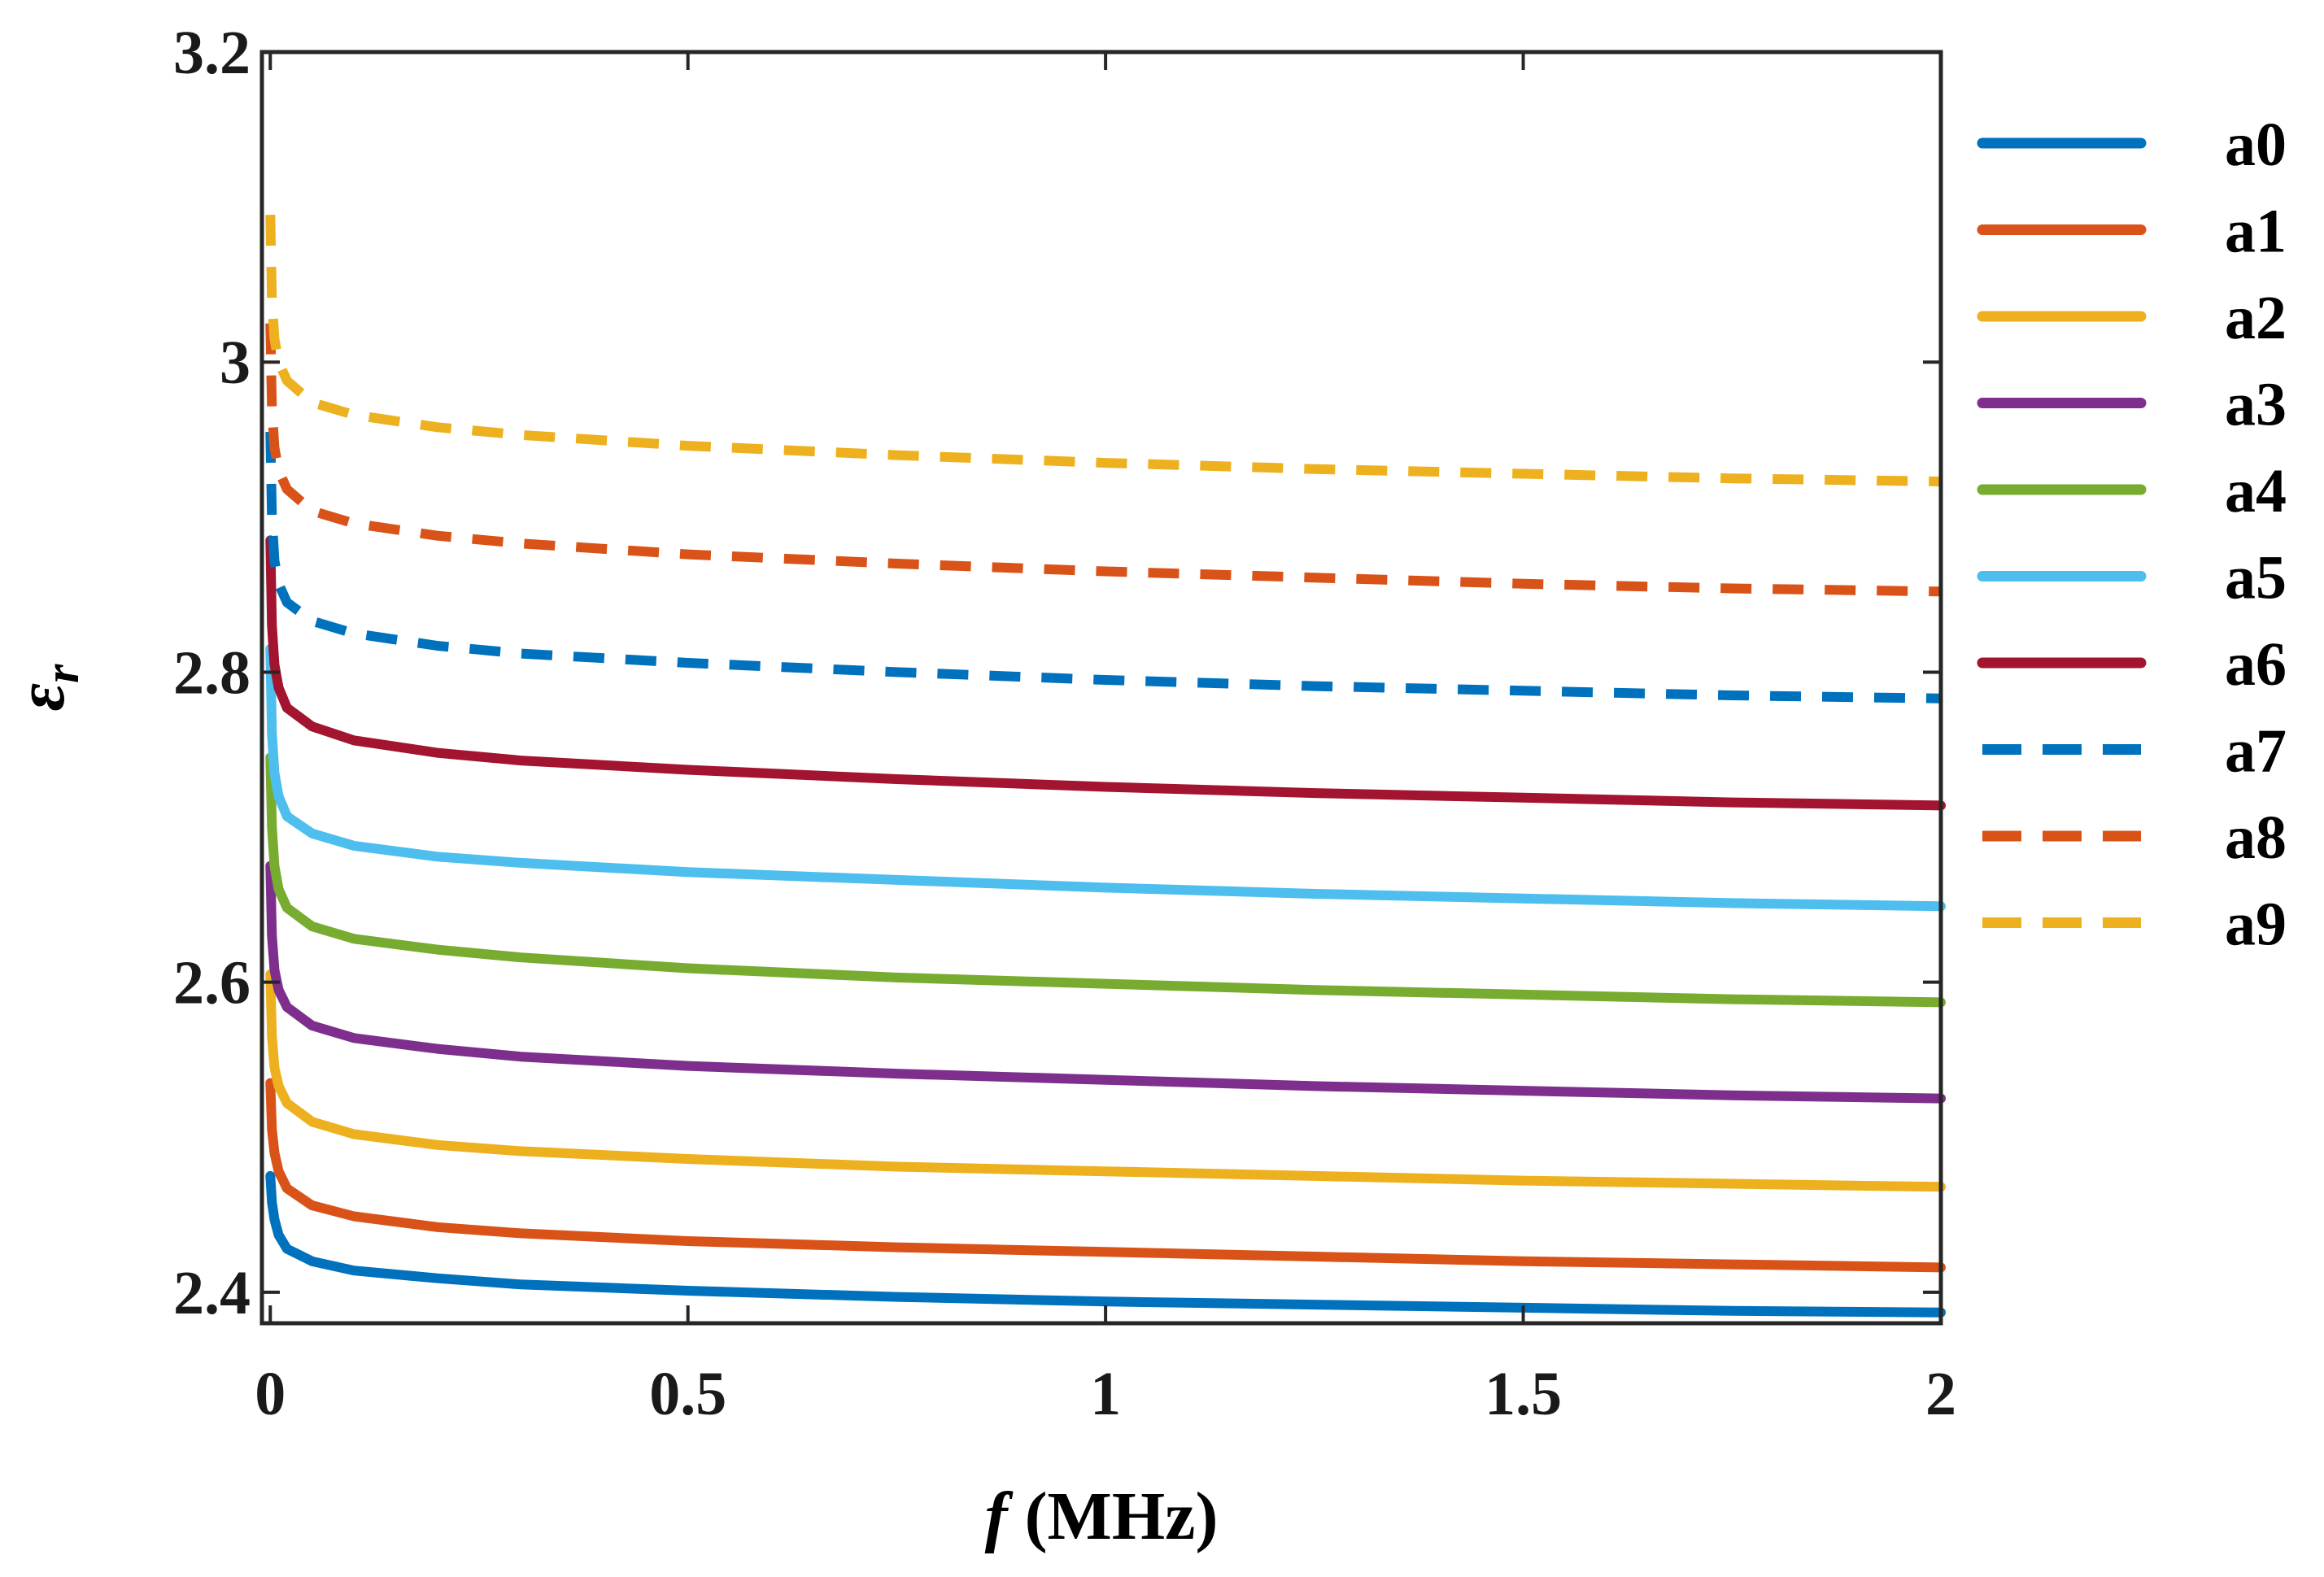 The width and height of the screenshot is (2324, 1577). What do you see at coordinates (1103, 350) in the screenshot?
I see `series-line-a9` at bounding box center [1103, 350].